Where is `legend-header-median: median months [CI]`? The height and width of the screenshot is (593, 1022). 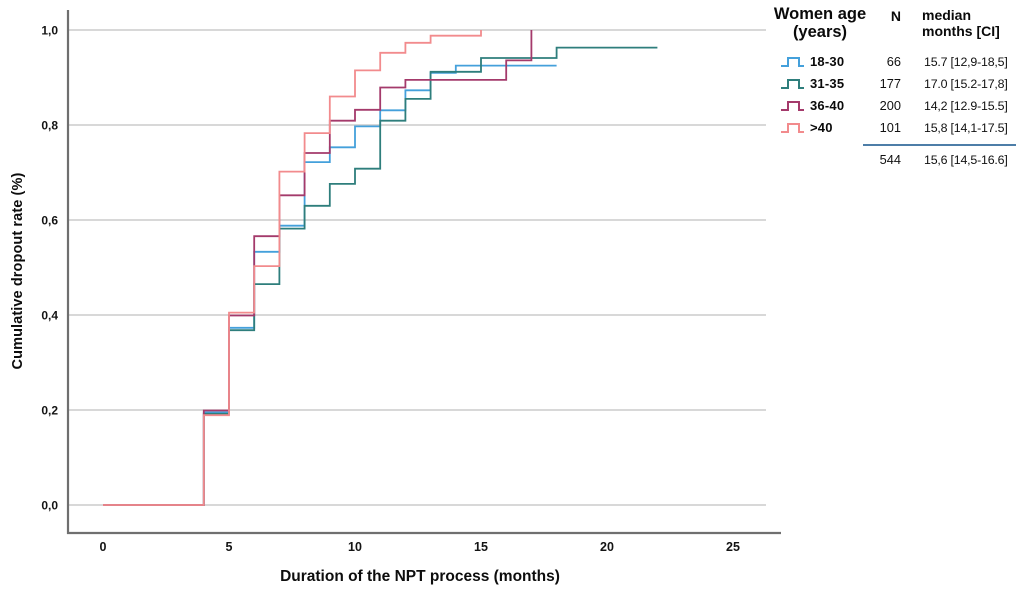 legend-header-median: median months [CI] is located at coordinates (961, 22).